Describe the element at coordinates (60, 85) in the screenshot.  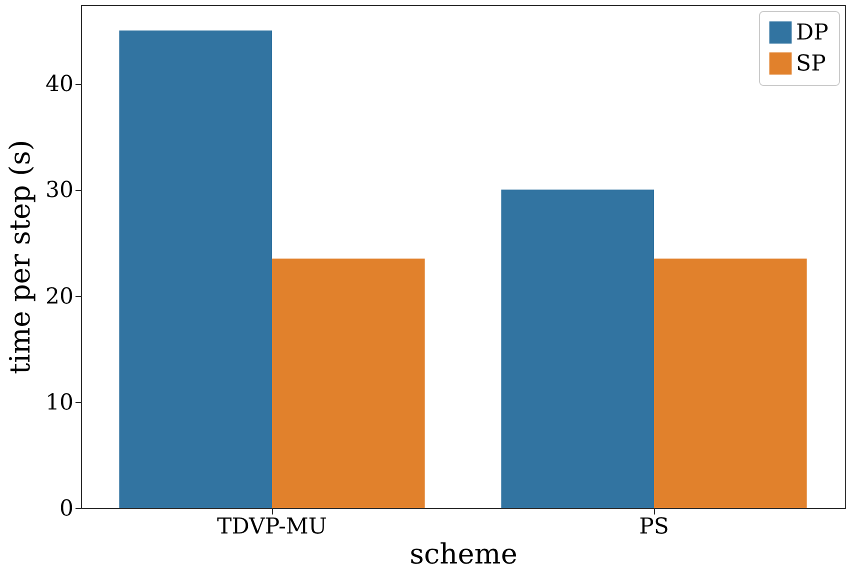
I see `y-tick-label: 40` at that location.